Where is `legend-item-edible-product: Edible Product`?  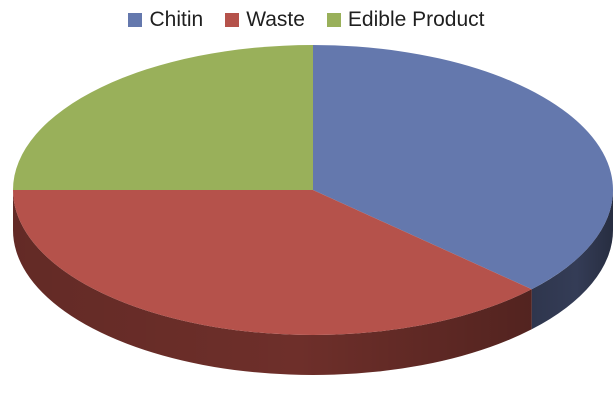
legend-item-edible-product: Edible Product is located at coordinates (405, 20).